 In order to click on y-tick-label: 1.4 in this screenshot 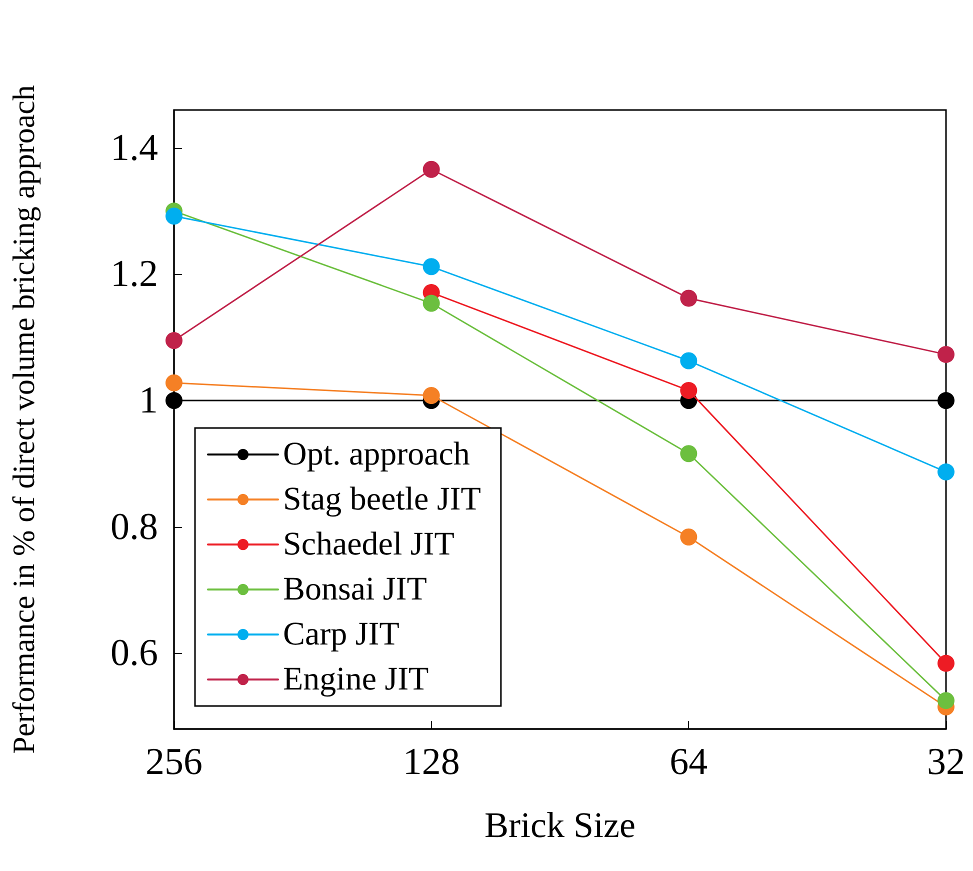, I will do `click(134, 147)`.